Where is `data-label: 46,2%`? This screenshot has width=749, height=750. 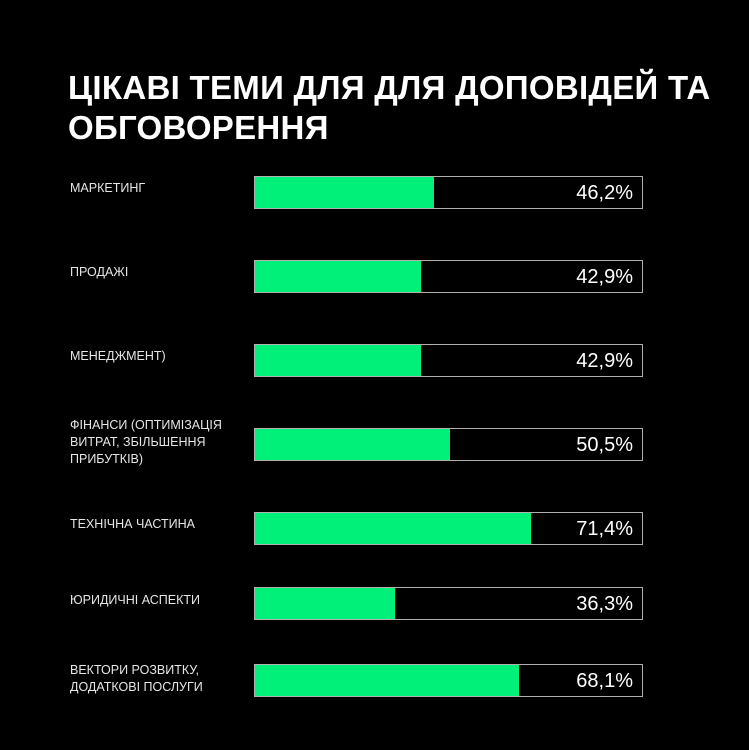 data-label: 46,2% is located at coordinates (604, 193).